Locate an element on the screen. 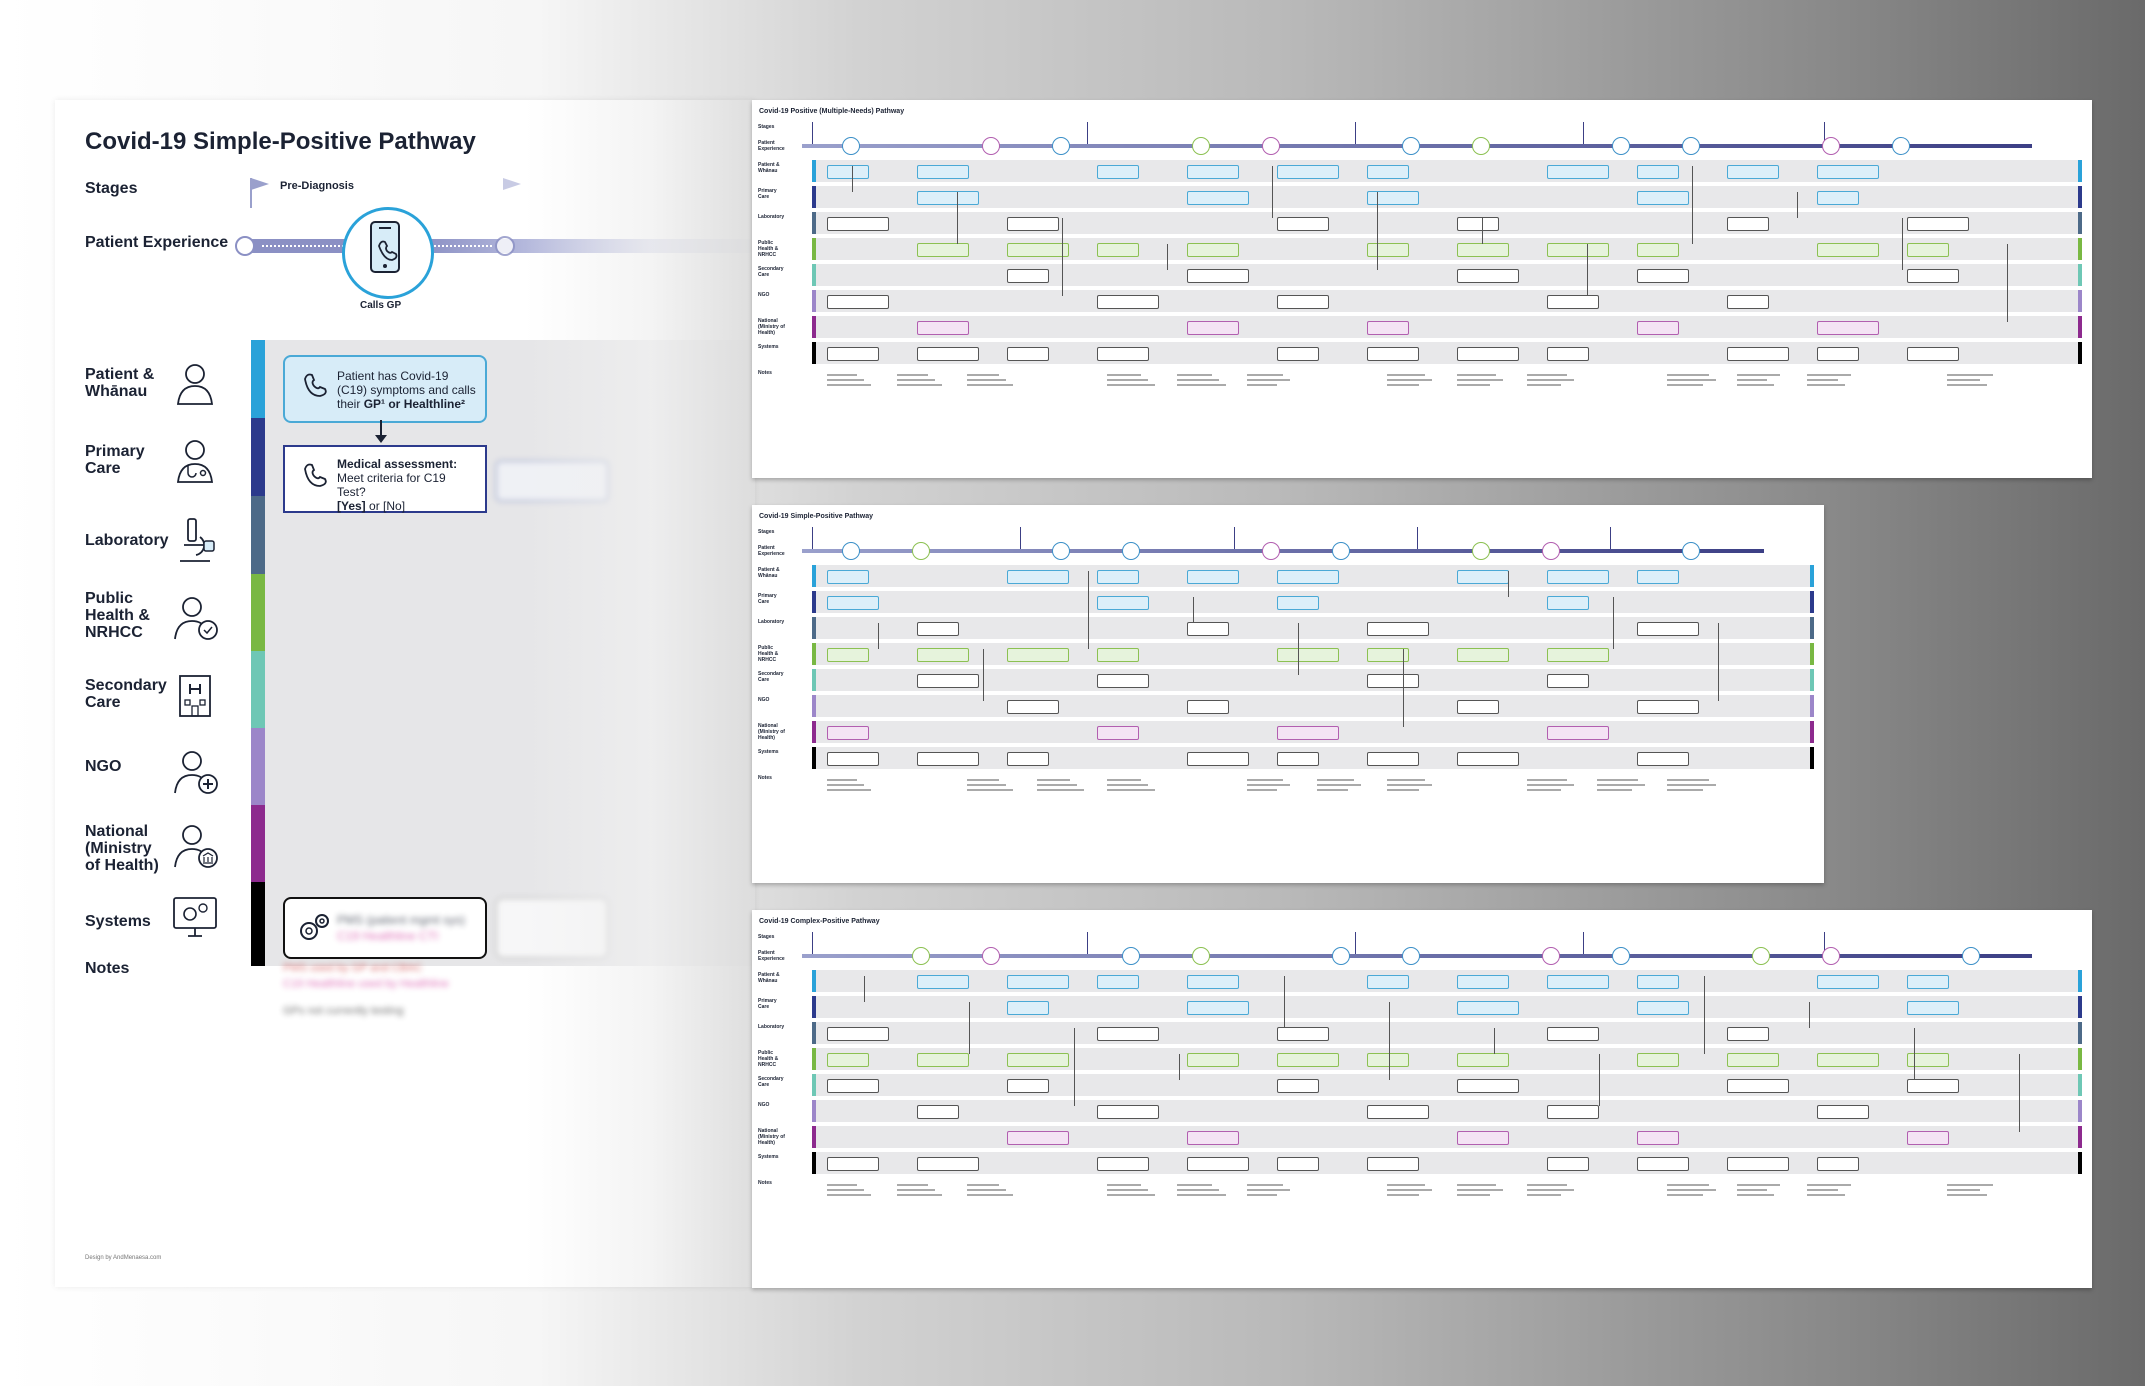  thumb-row-label: NGO is located at coordinates (764, 700).